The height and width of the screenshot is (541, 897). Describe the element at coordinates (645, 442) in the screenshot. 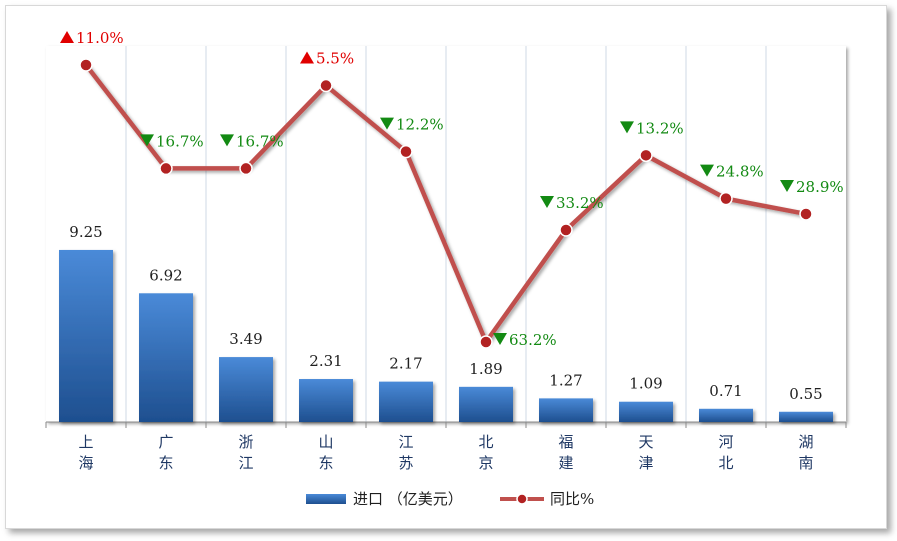

I see `category-label: 天` at that location.